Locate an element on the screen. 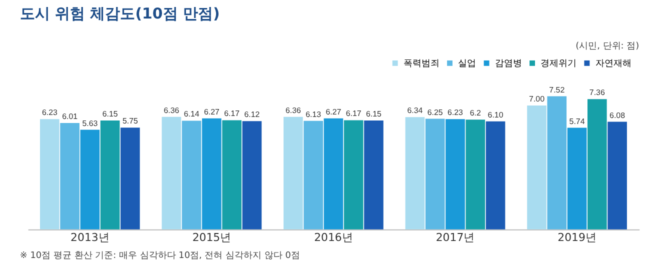  legend-label: 경제위기 is located at coordinates (558, 64).